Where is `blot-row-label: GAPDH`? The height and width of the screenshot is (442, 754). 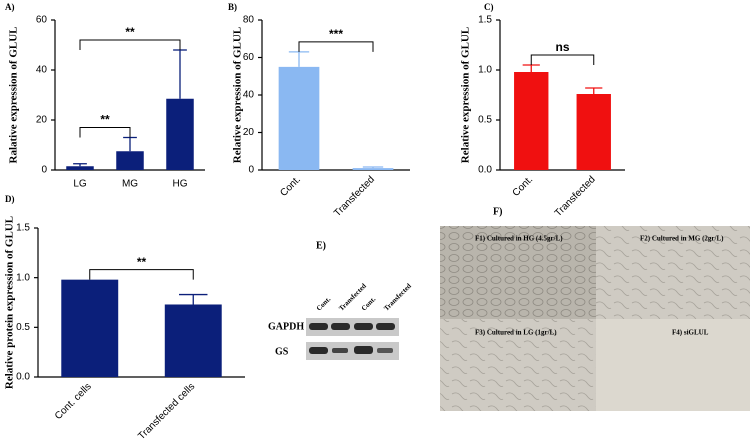 blot-row-label: GAPDH is located at coordinates (286, 326).